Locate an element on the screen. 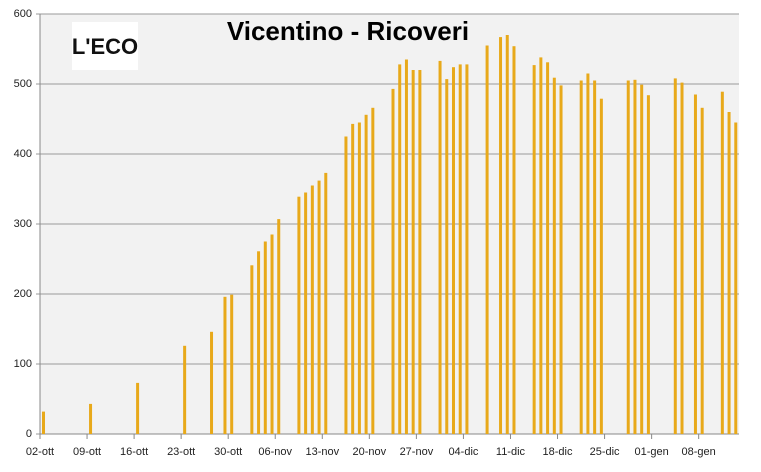 The image size is (761, 472). x-tick-label: 23-ott is located at coordinates (181, 452).